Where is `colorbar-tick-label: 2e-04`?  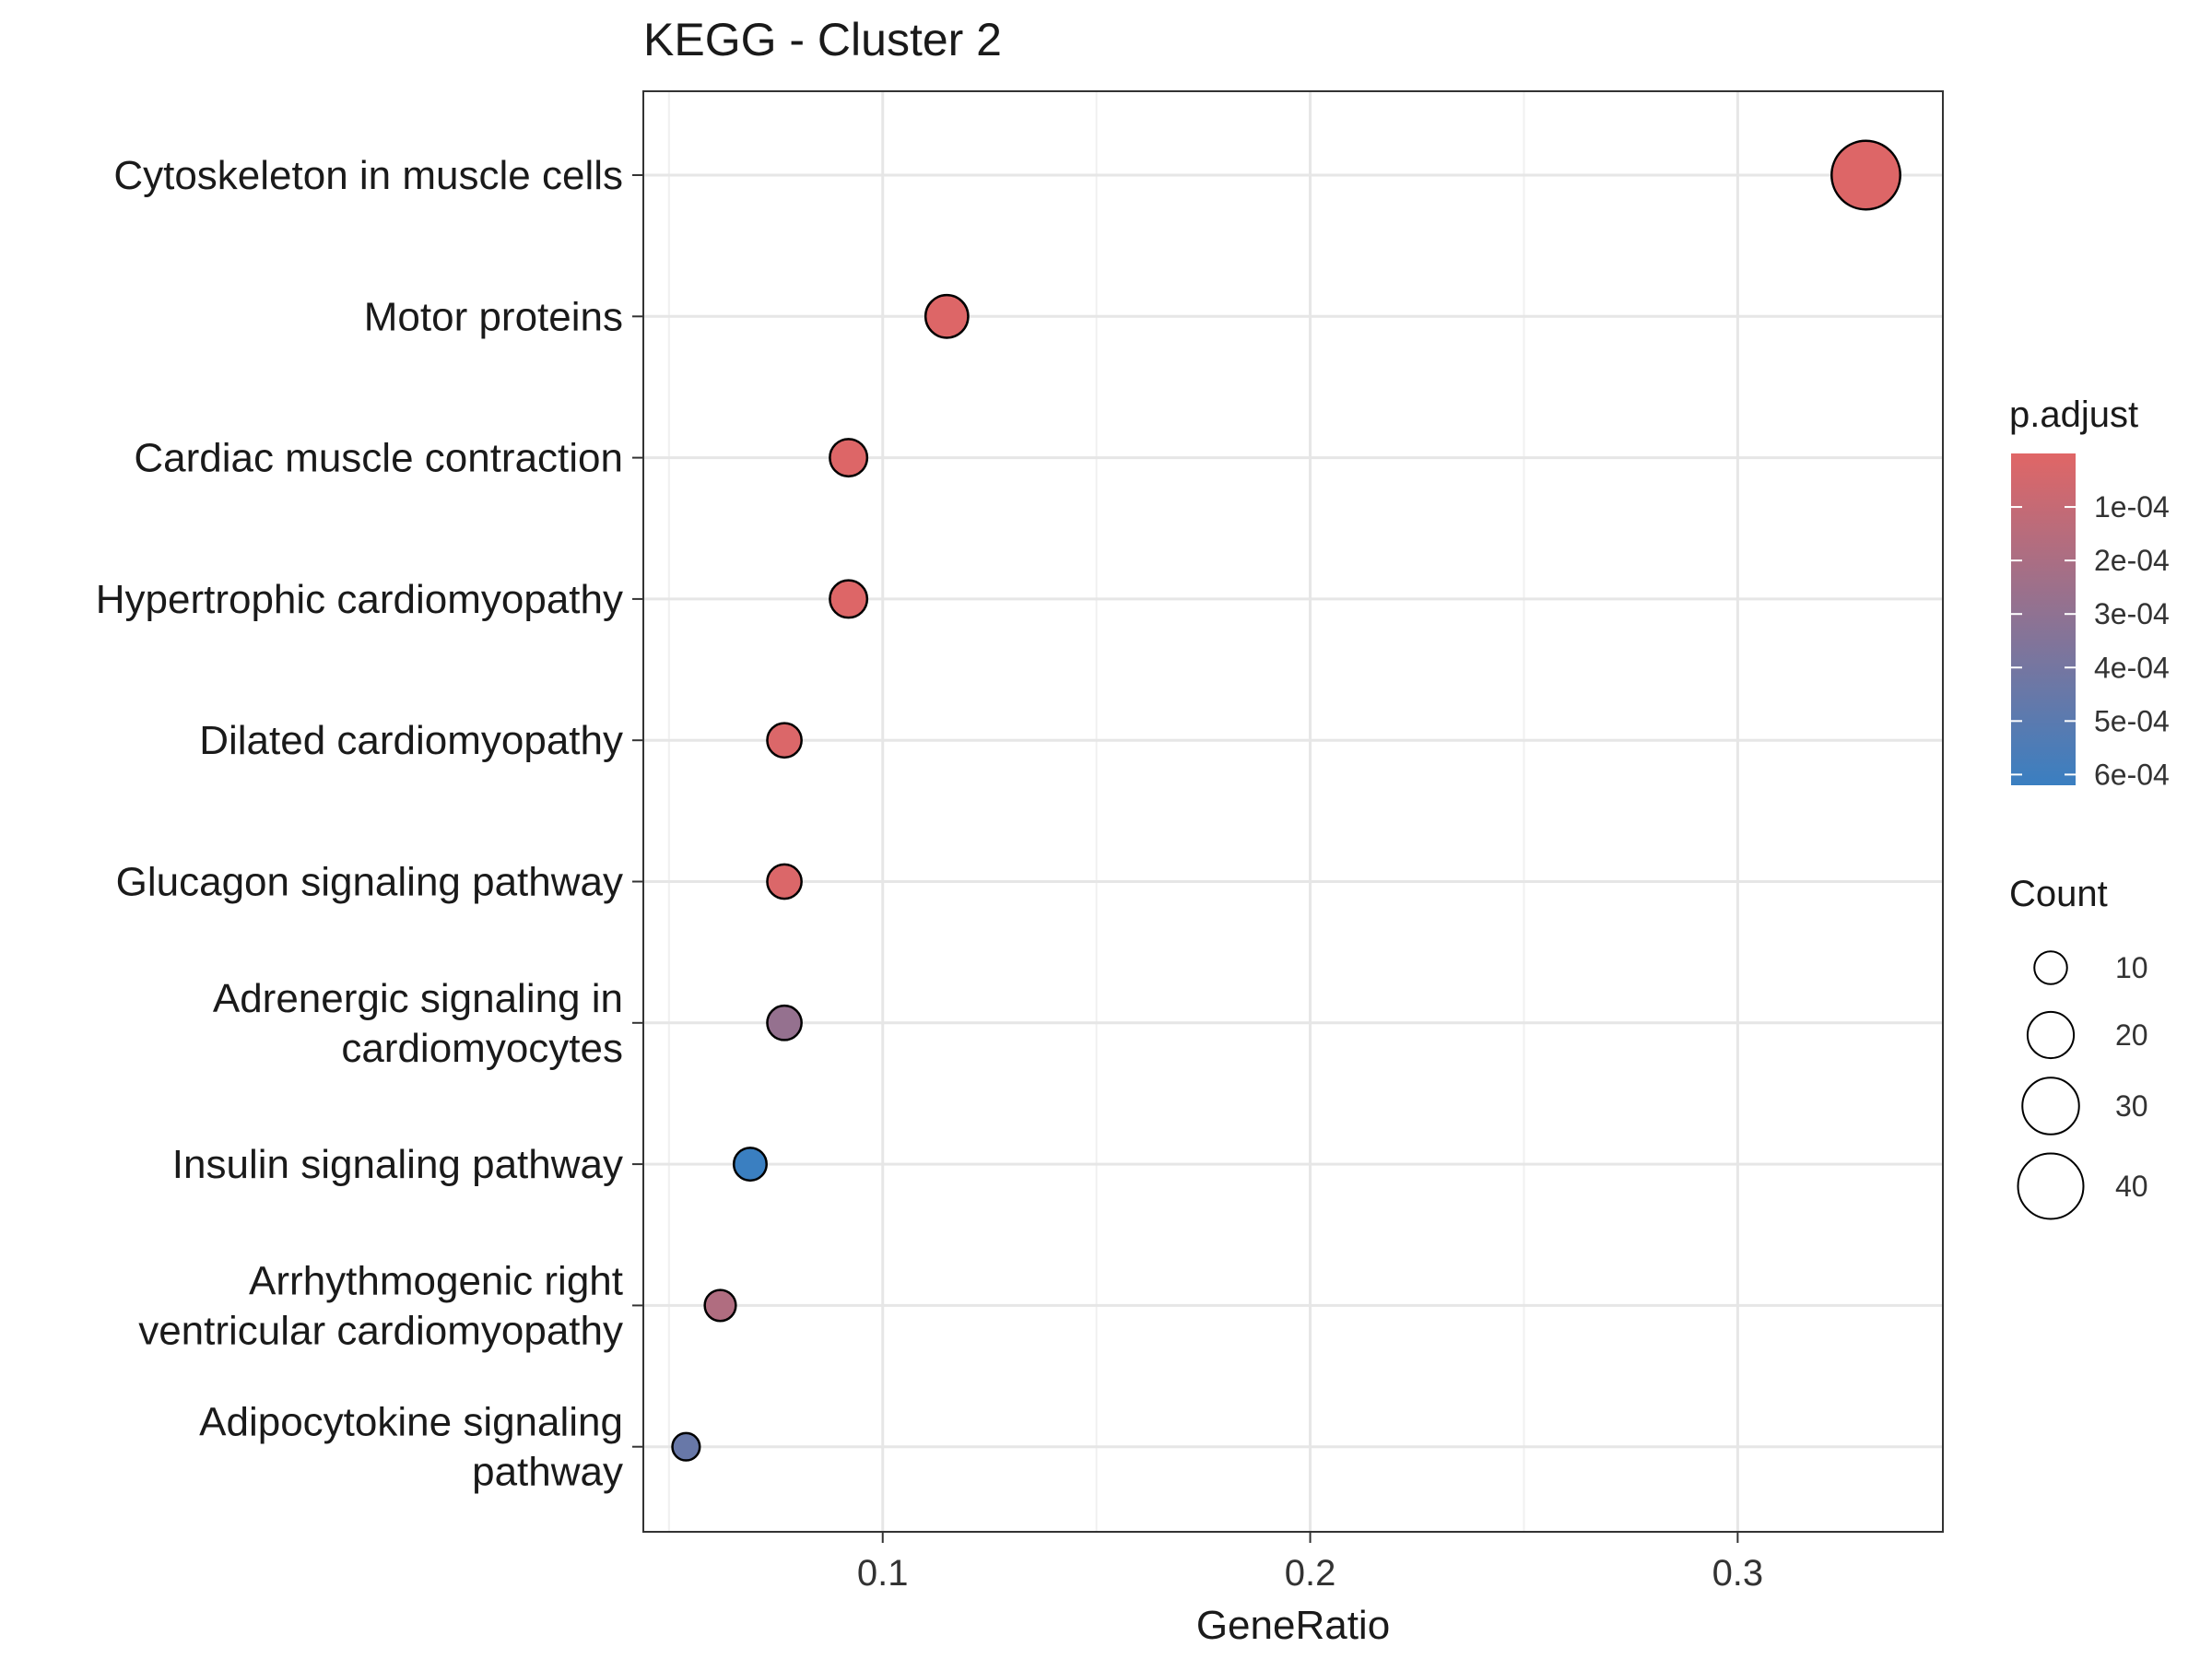
colorbar-tick-label: 2e-04 is located at coordinates (2132, 560).